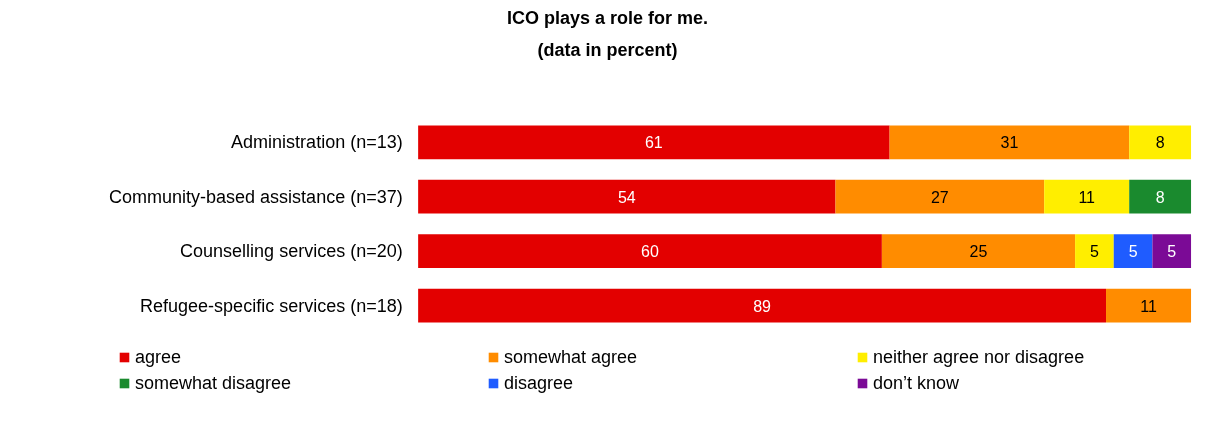 Image resolution: width=1212 pixels, height=424 pixels. What do you see at coordinates (607, 17) in the screenshot?
I see `chart-title: ICO plays a role for me.` at bounding box center [607, 17].